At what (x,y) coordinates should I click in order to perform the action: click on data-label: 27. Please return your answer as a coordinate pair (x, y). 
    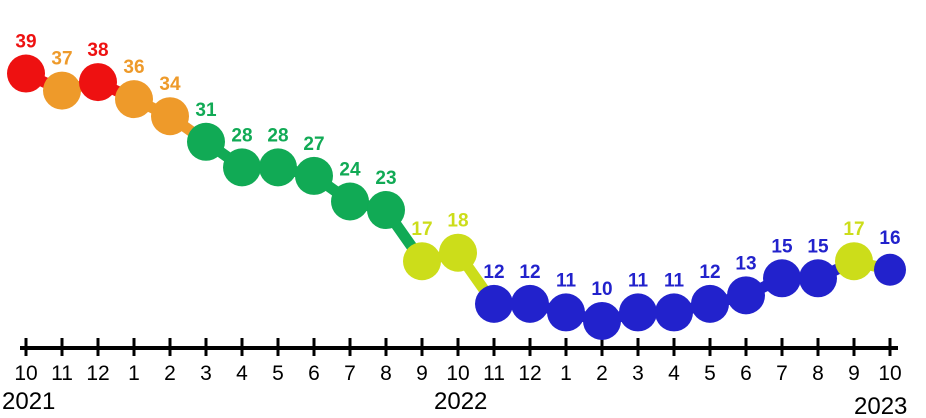
    Looking at the image, I should click on (313, 144).